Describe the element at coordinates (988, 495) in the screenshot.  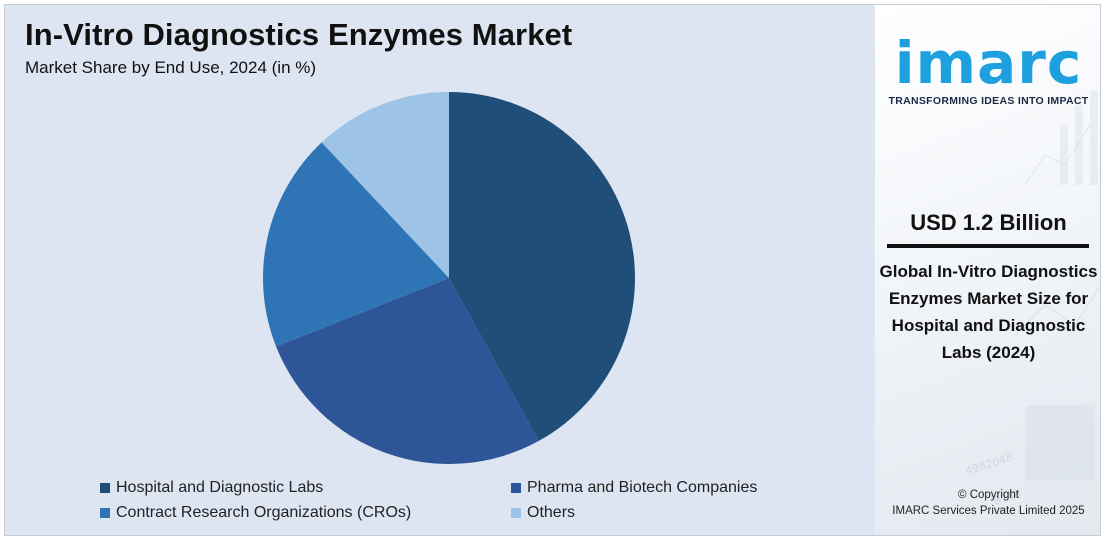
I see `copyright-line: © Copyright` at that location.